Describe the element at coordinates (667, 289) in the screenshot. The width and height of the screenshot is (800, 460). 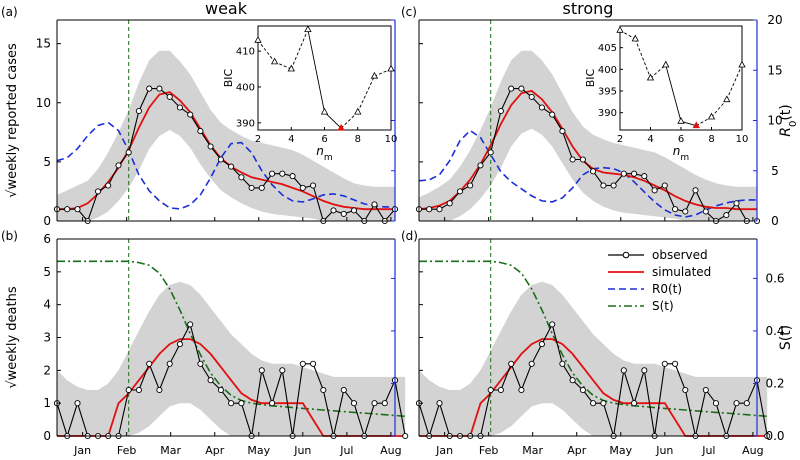
I see `legend-r0-label: R0(t)` at that location.